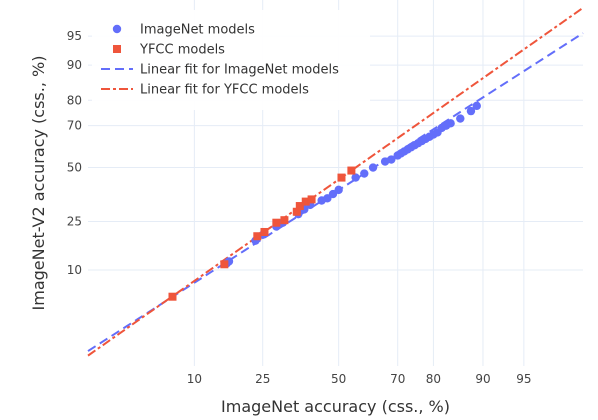 This screenshot has height=420, width=598. I want to click on legend-box, so click(231, 60).